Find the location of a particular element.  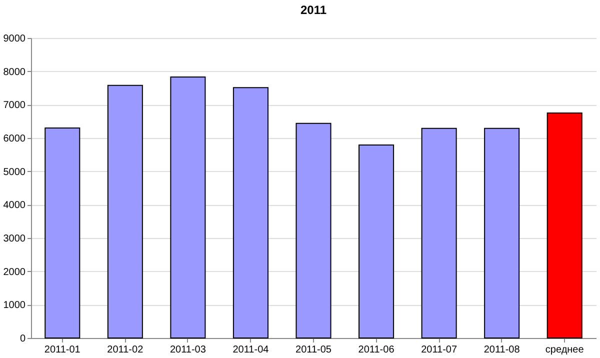

y-tick-label: 1000 is located at coordinates (14, 306).